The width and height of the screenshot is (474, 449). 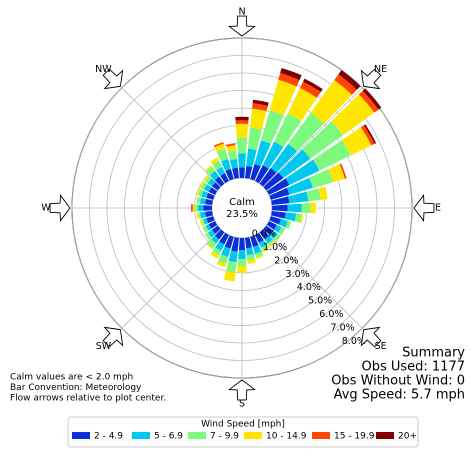 What do you see at coordinates (407, 437) in the screenshot?
I see `legend-label: 20+` at bounding box center [407, 437].